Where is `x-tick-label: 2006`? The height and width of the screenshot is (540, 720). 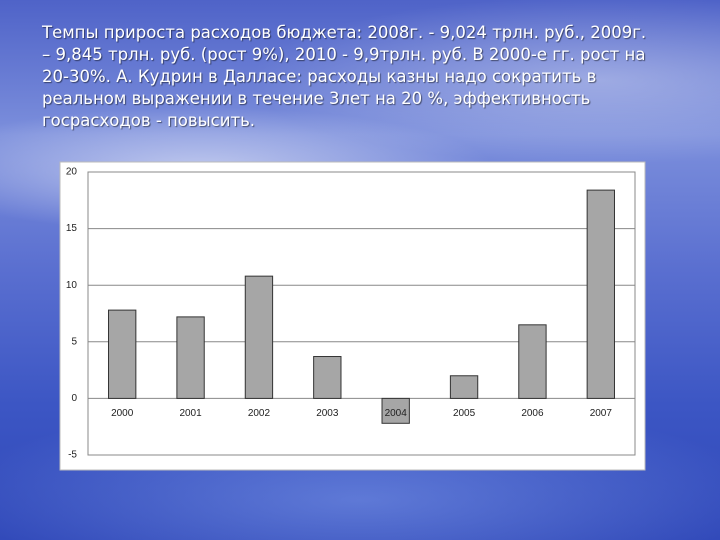
x-tick-label: 2006 is located at coordinates (532, 413).